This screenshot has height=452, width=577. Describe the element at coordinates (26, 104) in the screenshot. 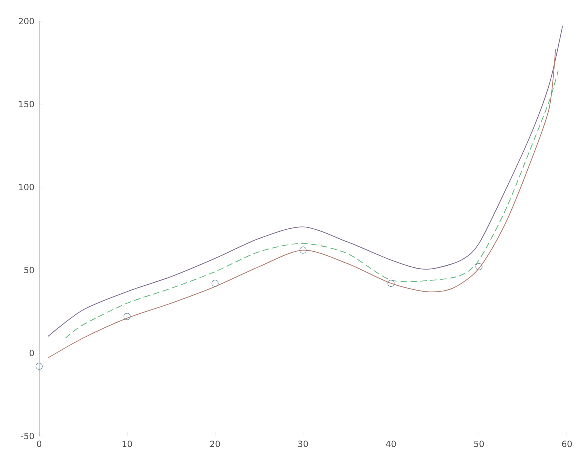

I see `y-tick-label: 150` at that location.